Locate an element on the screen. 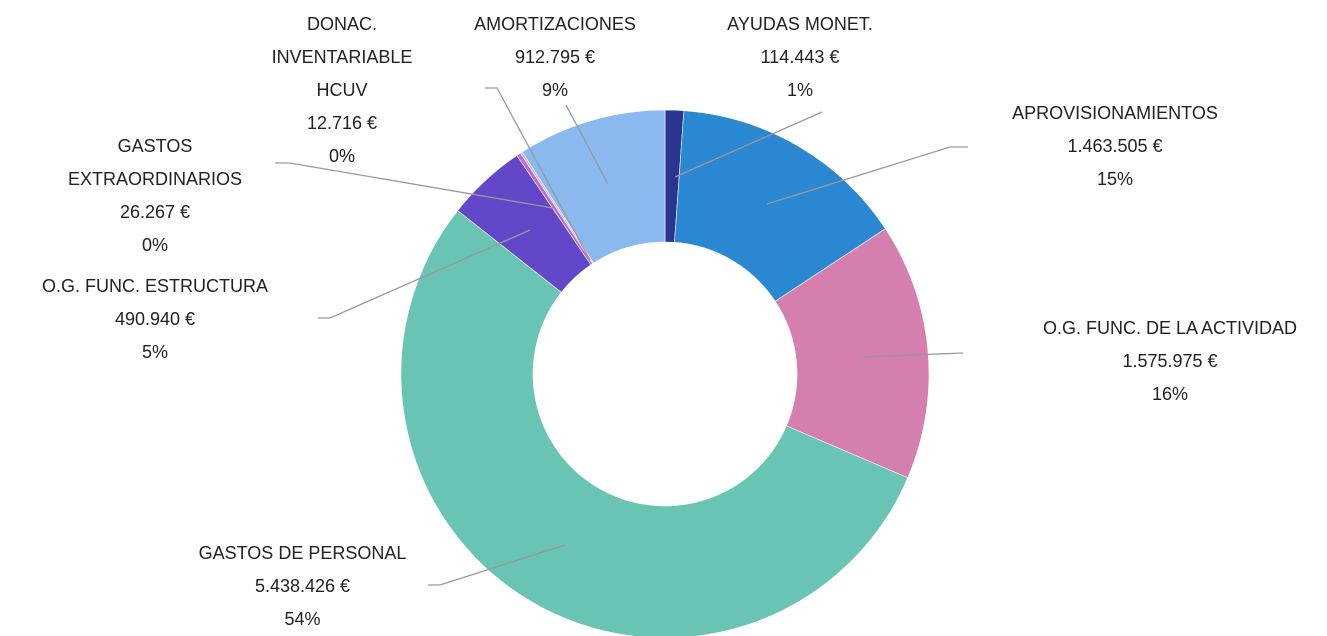 The height and width of the screenshot is (636, 1327). category-label: AYUDAS MONET. is located at coordinates (800, 24).